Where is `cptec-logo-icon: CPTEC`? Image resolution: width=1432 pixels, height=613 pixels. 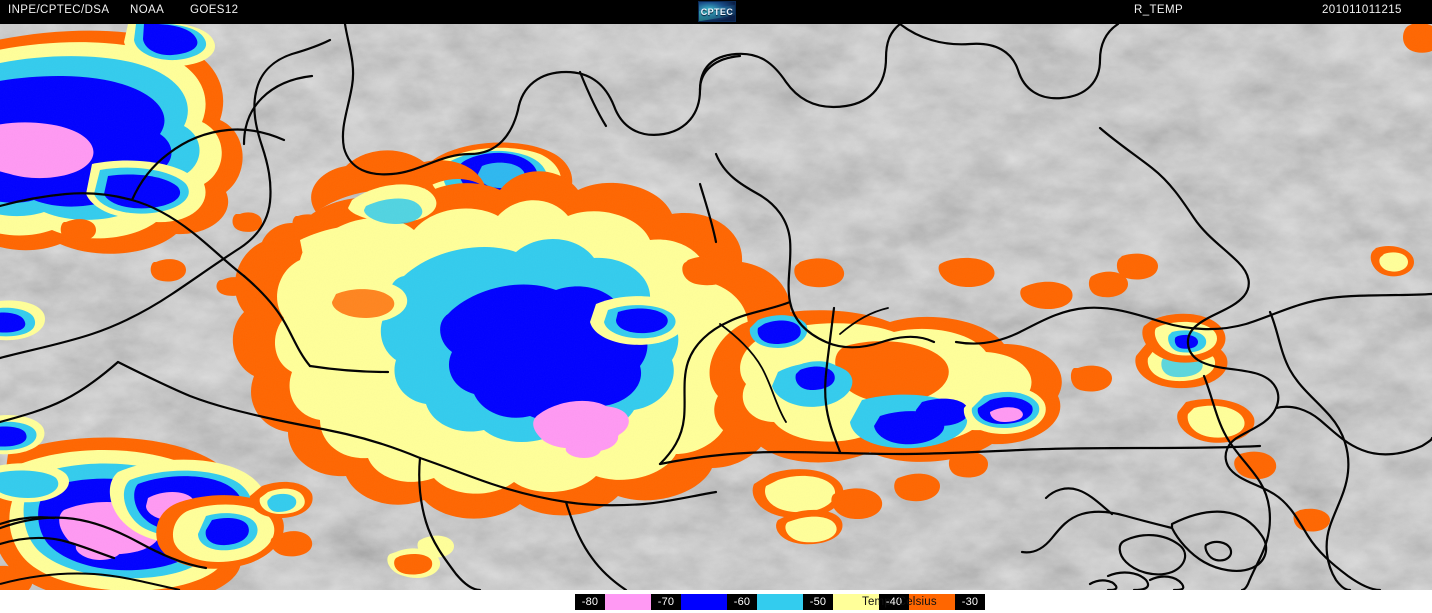 cptec-logo-icon: CPTEC is located at coordinates (717, 11).